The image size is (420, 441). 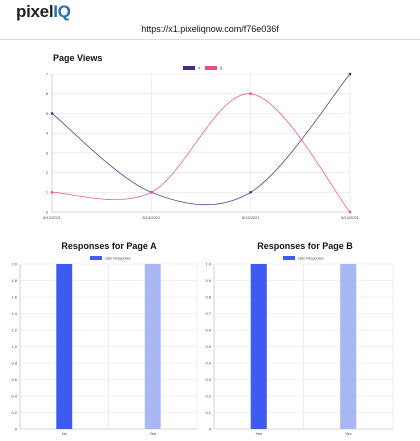 I want to click on logo-text: pixel, so click(x=35, y=11).